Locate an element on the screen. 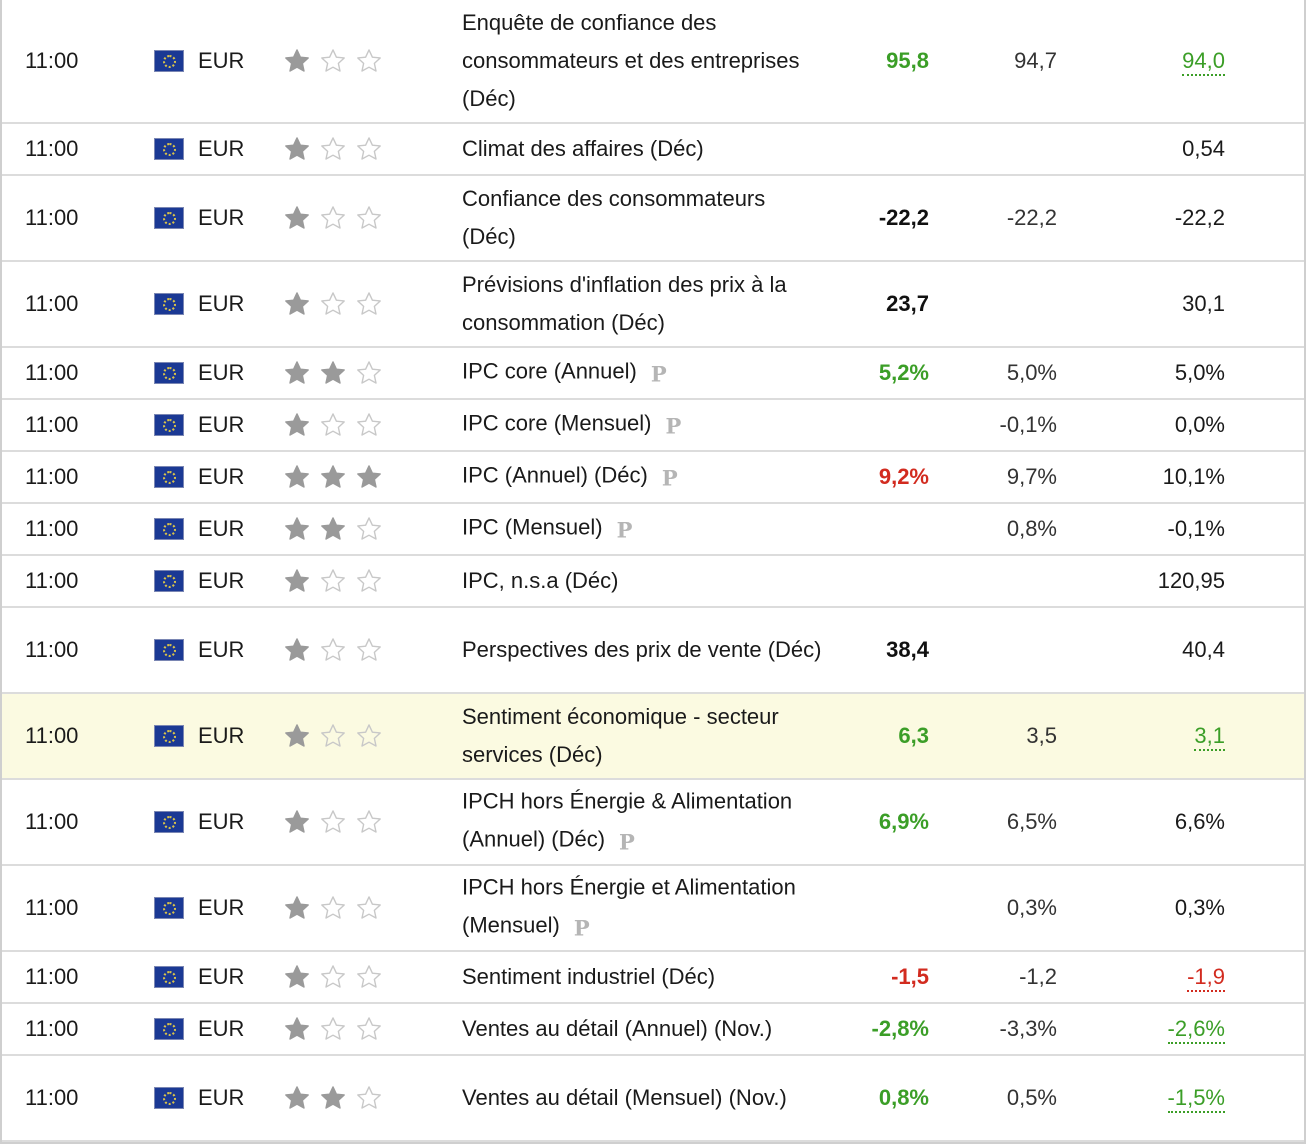  event-name-text: IPC core (Mensuel) is located at coordinates (557, 423).